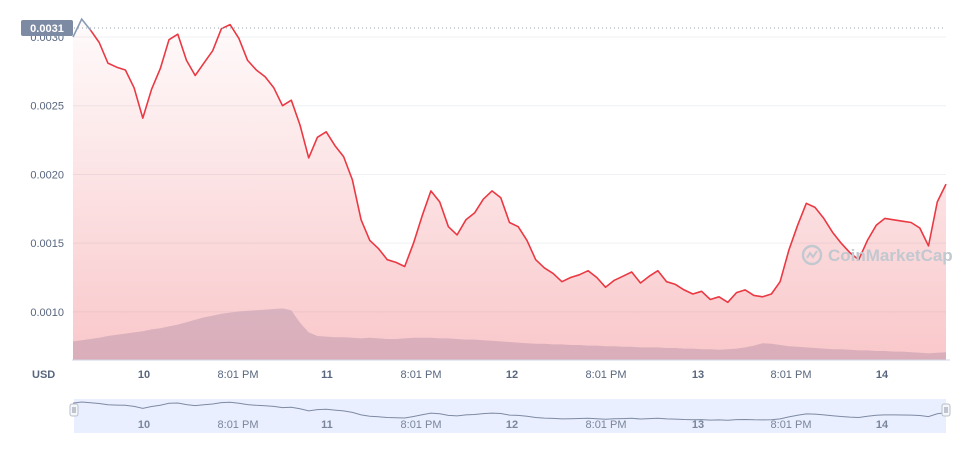  I want to click on x-tick-label: 13, so click(698, 375).